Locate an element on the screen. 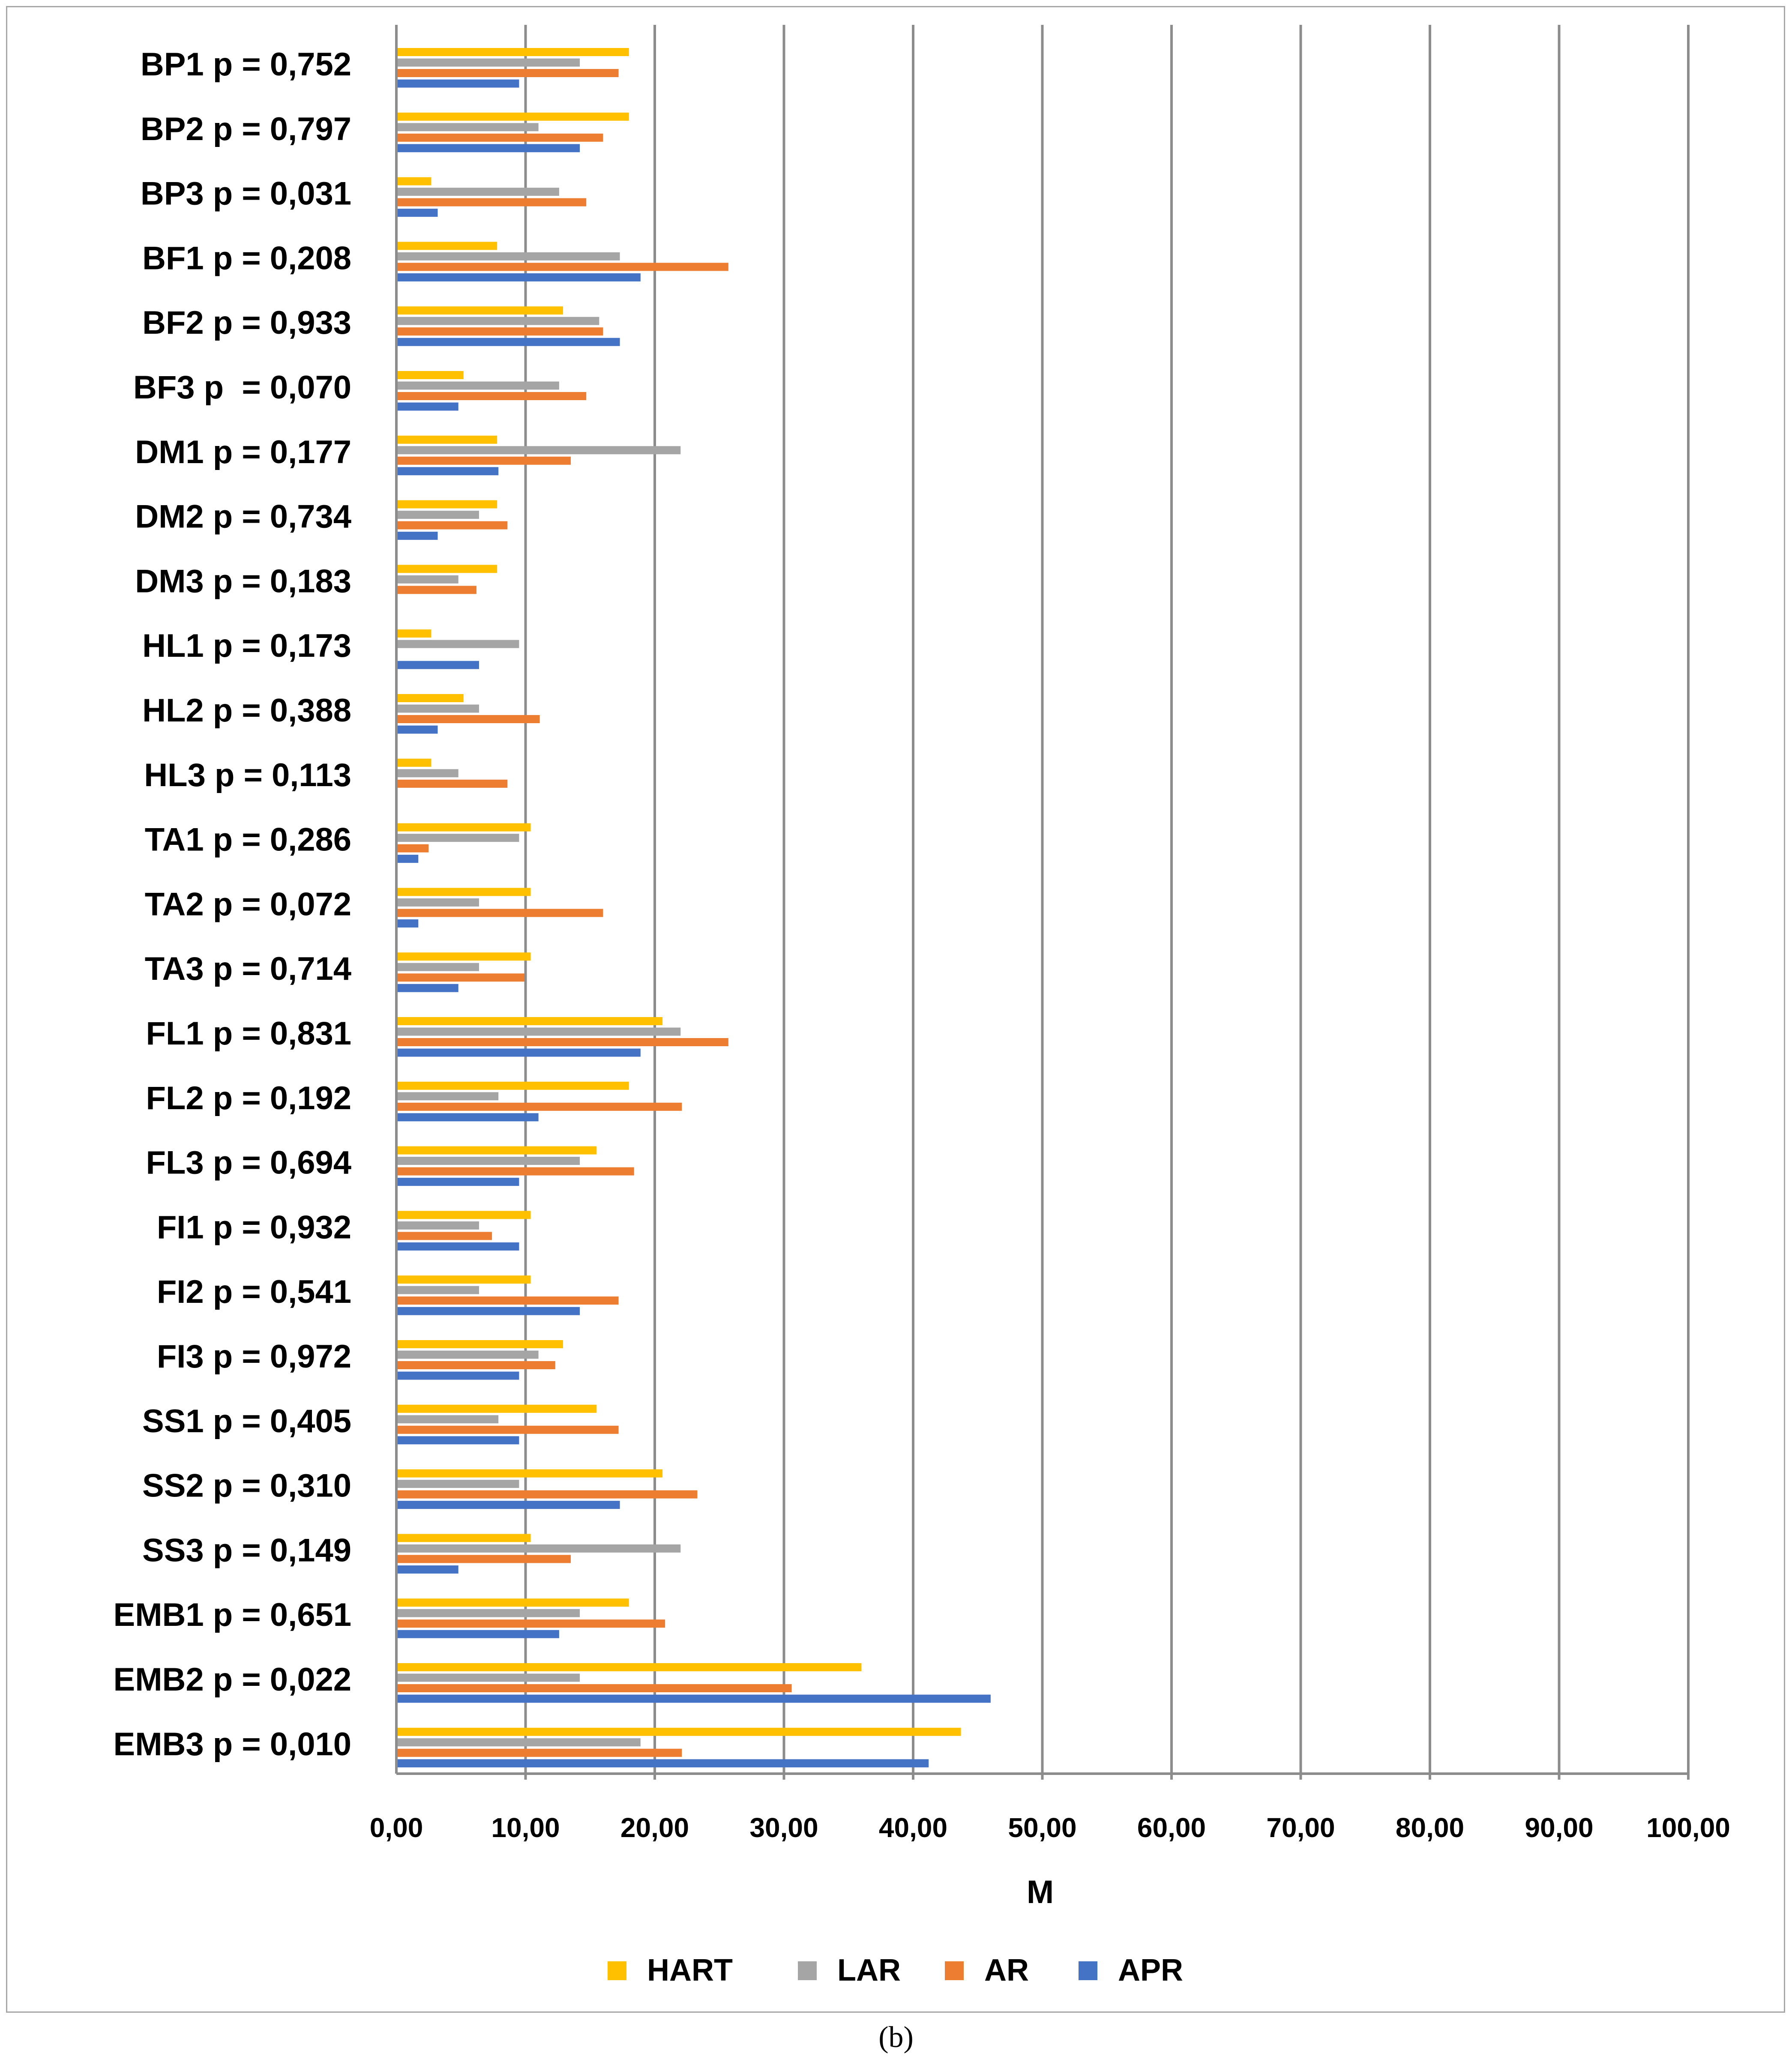 The image size is (1792, 2059). x-tick-label: 80,00 is located at coordinates (1430, 1828).